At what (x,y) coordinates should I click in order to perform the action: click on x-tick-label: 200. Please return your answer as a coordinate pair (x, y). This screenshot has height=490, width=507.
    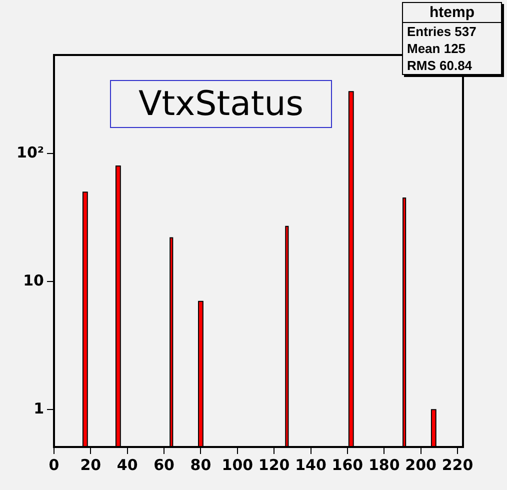
    Looking at the image, I should click on (420, 465).